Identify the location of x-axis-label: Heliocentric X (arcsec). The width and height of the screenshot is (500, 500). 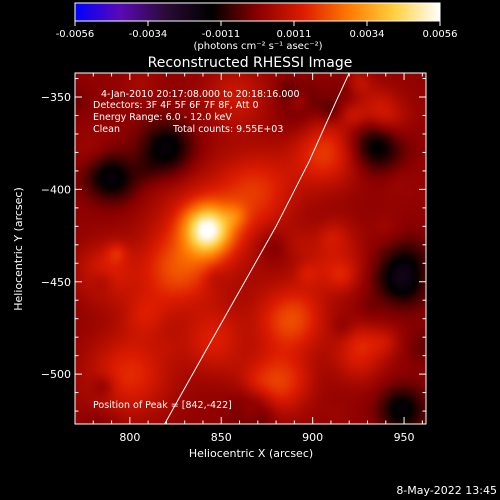
(251, 453).